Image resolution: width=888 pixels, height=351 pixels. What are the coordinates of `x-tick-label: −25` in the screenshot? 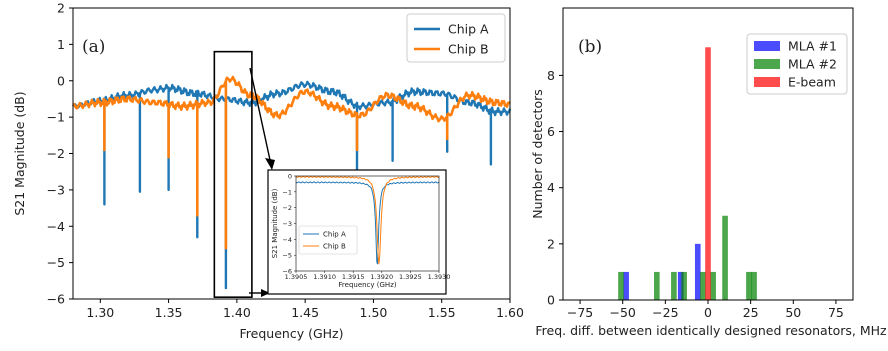 It's located at (665, 312).